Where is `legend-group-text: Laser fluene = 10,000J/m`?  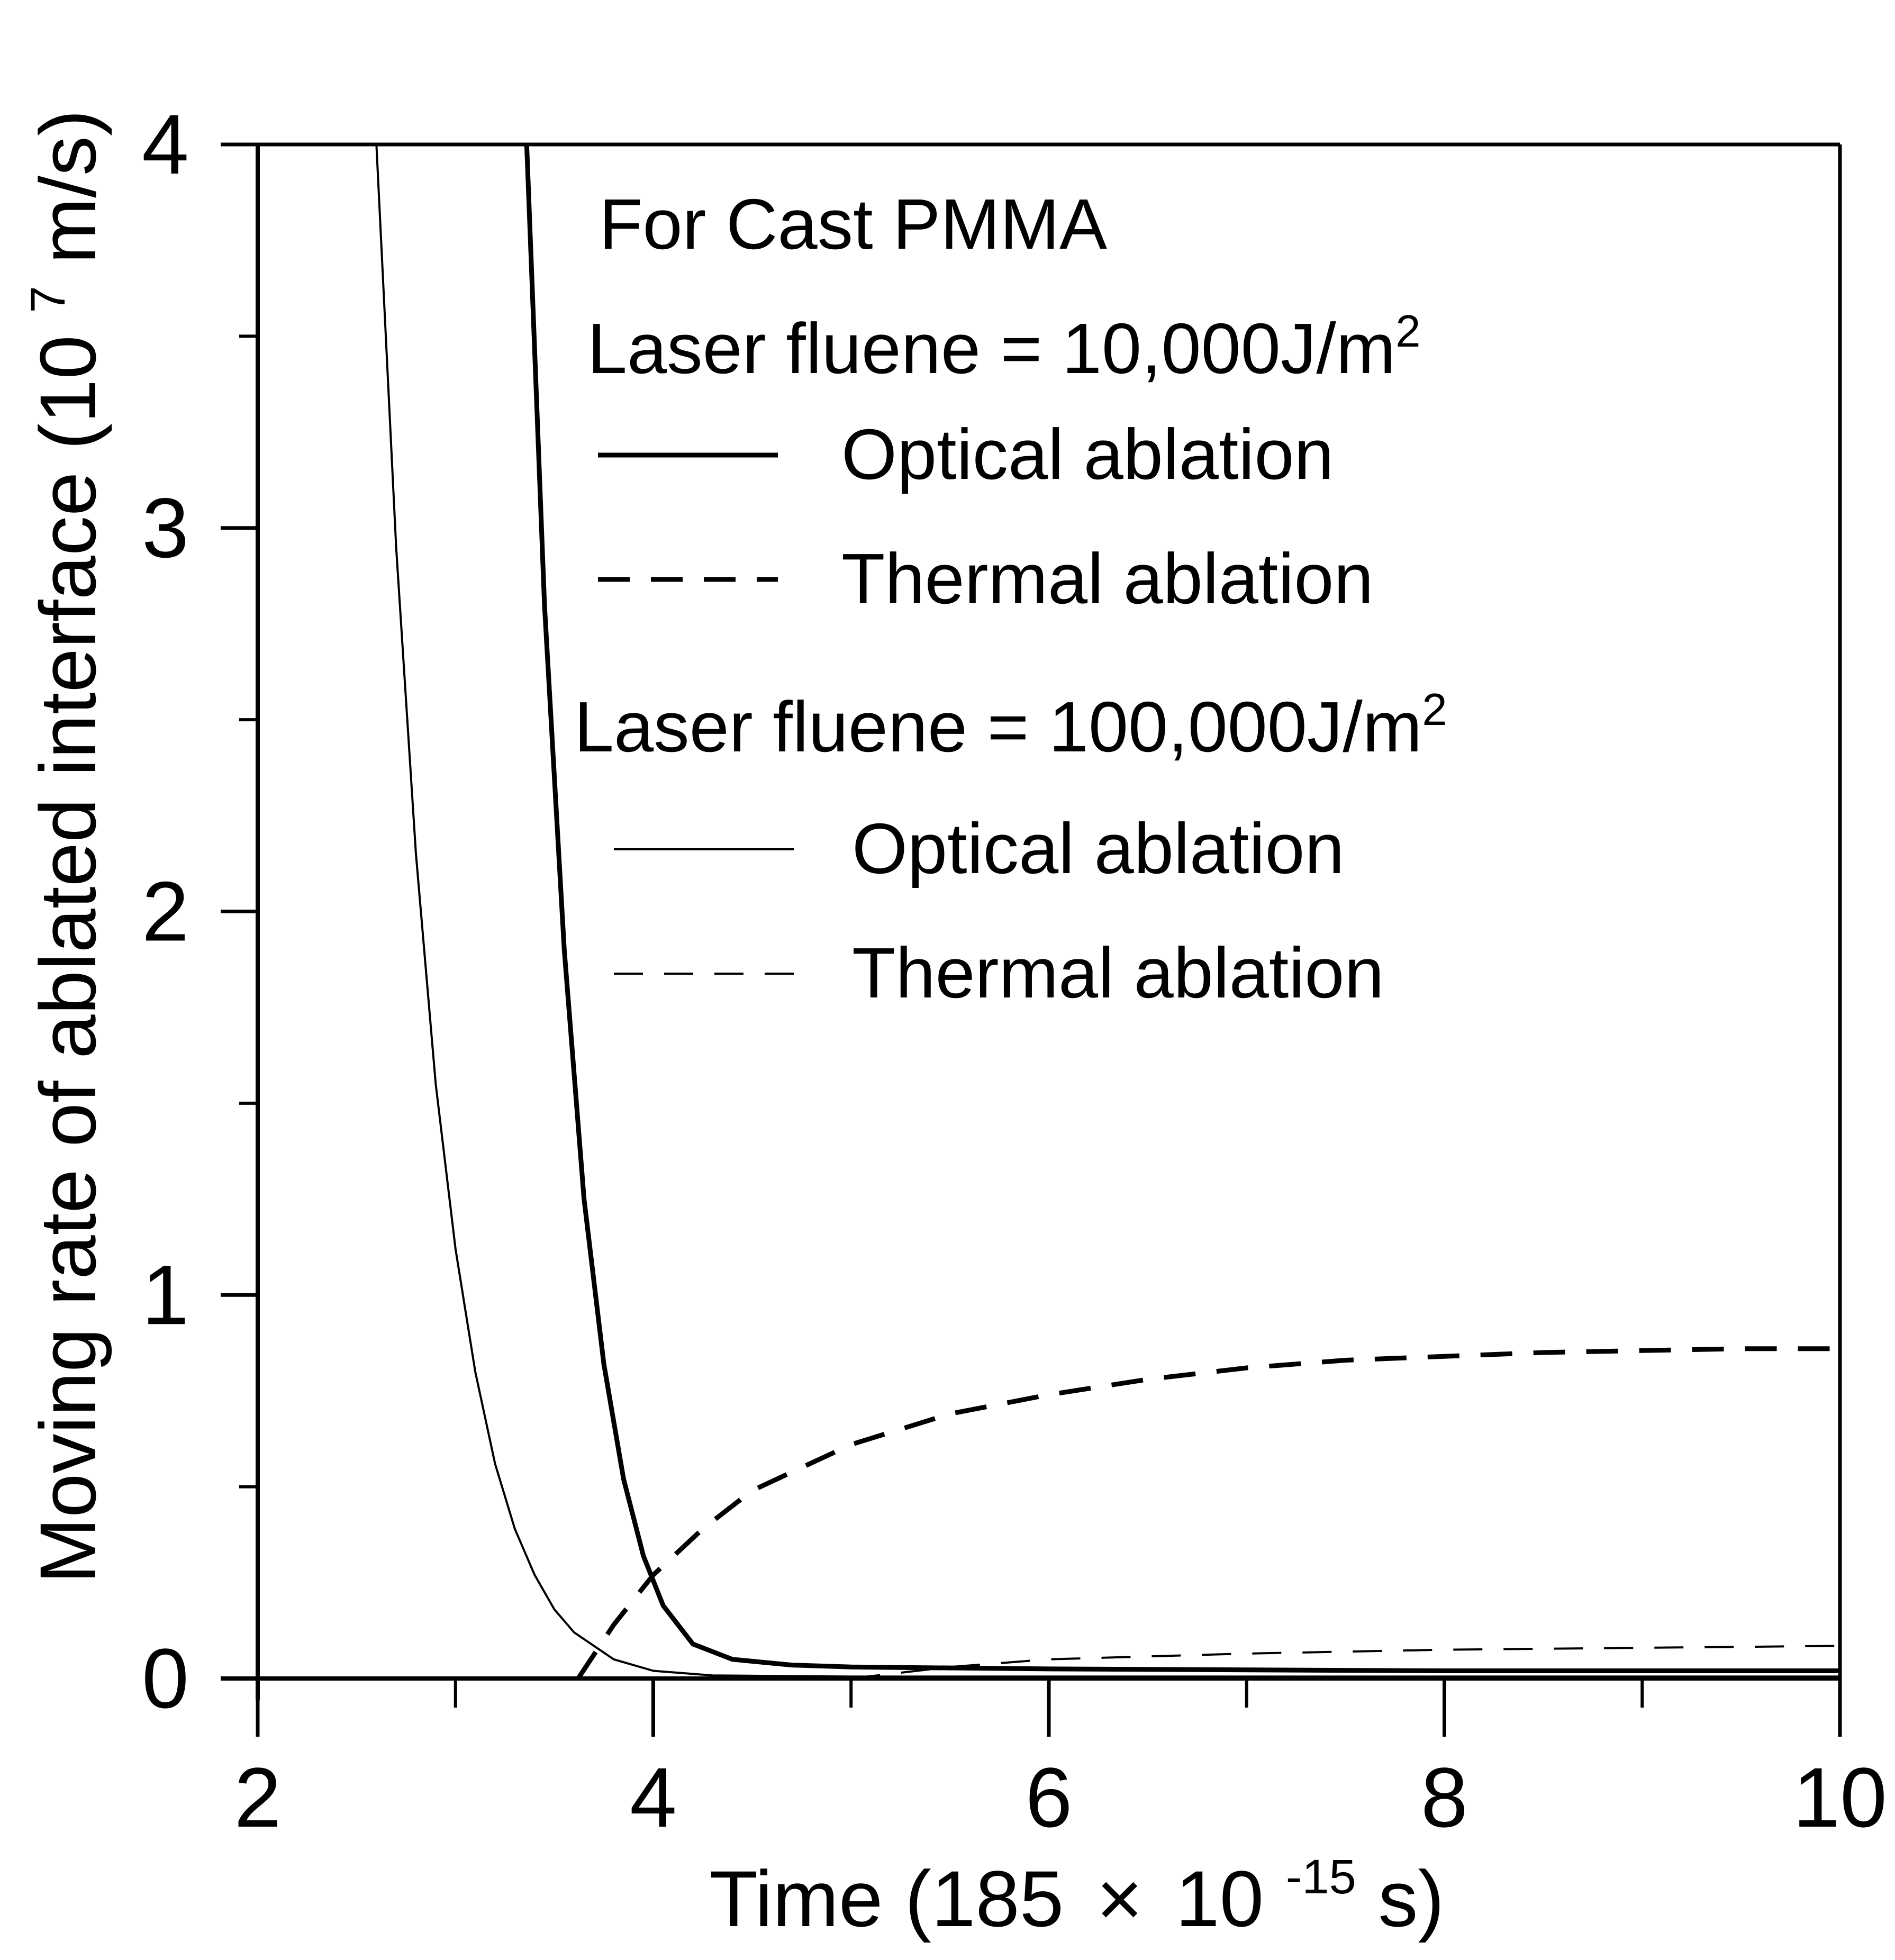 legend-group-text: Laser fluene = 10,000J/m is located at coordinates (991, 348).